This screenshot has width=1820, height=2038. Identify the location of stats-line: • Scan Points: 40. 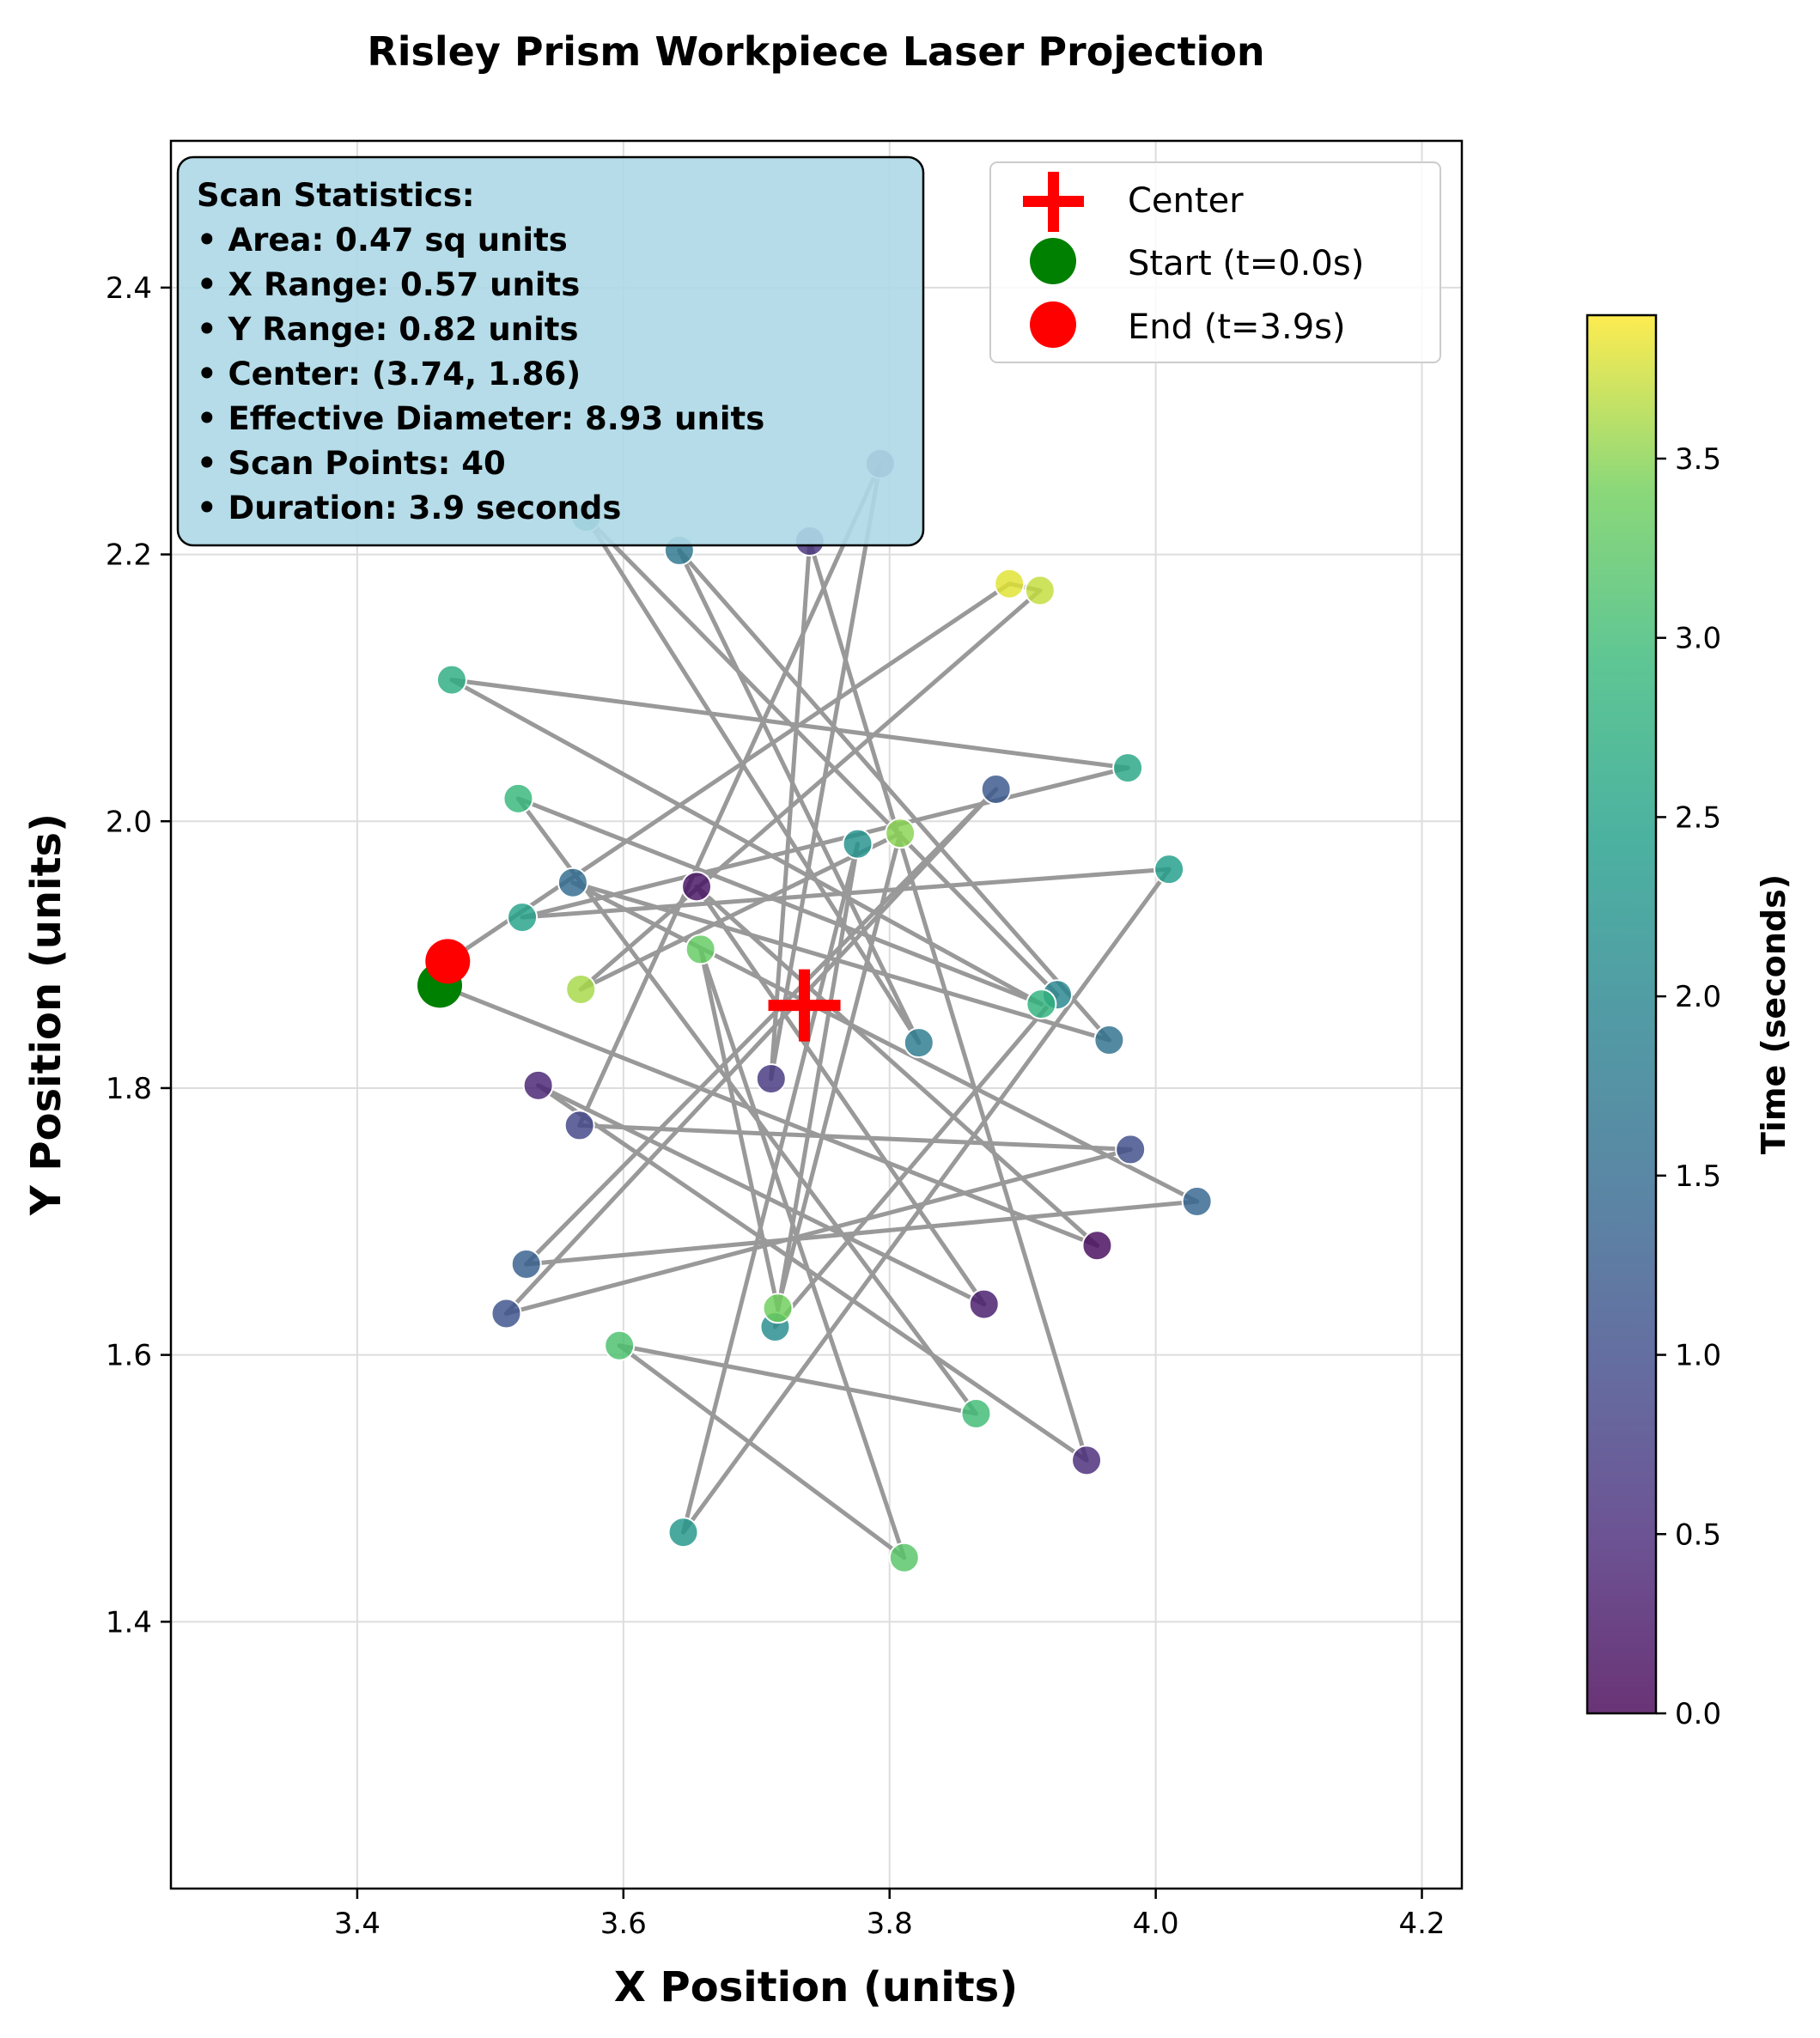
(352, 464).